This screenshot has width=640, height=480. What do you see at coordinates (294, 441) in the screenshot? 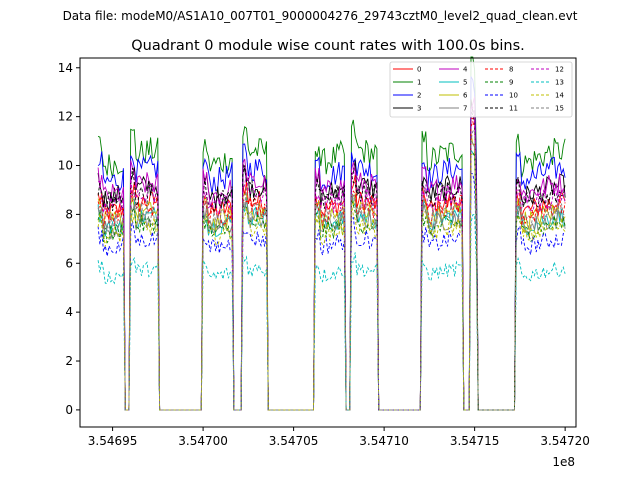
I see `x-tick-label: 3.54705` at bounding box center [294, 441].